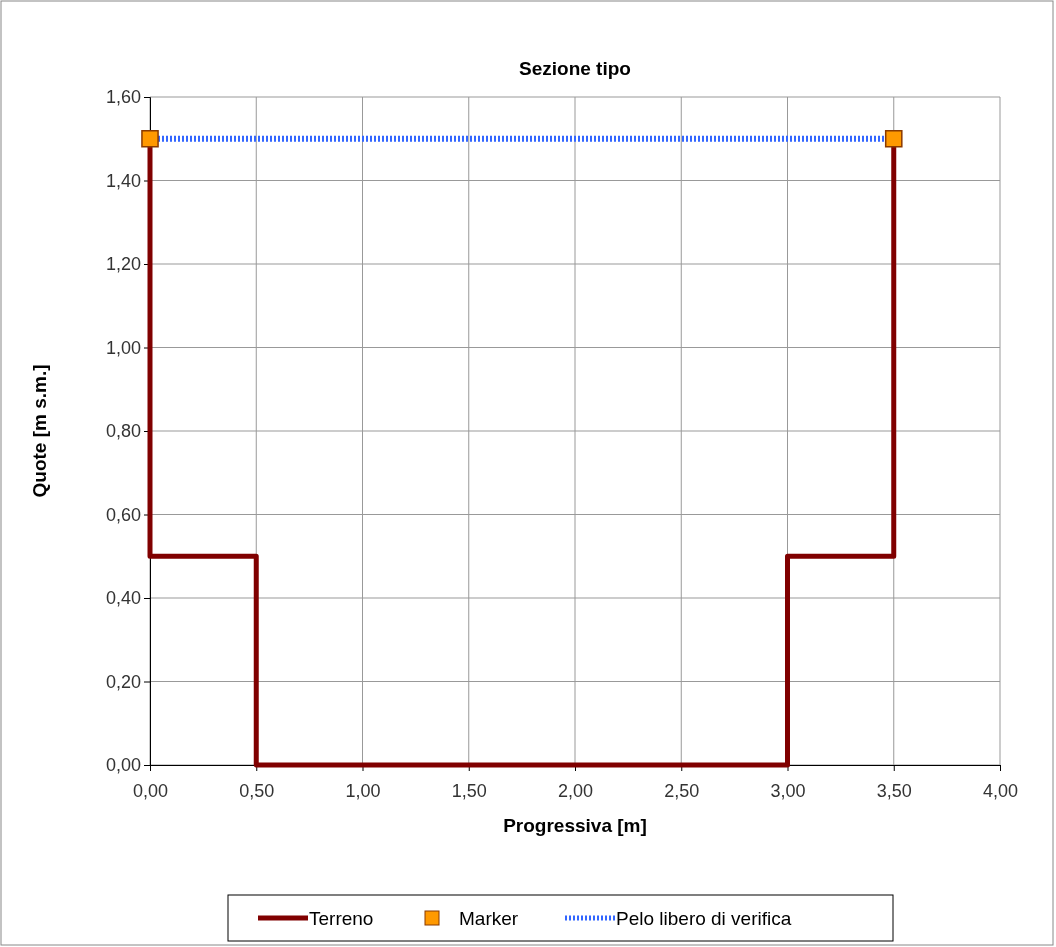 Image resolution: width=1056 pixels, height=947 pixels. I want to click on y-tick-label: 1,60, so click(123, 97).